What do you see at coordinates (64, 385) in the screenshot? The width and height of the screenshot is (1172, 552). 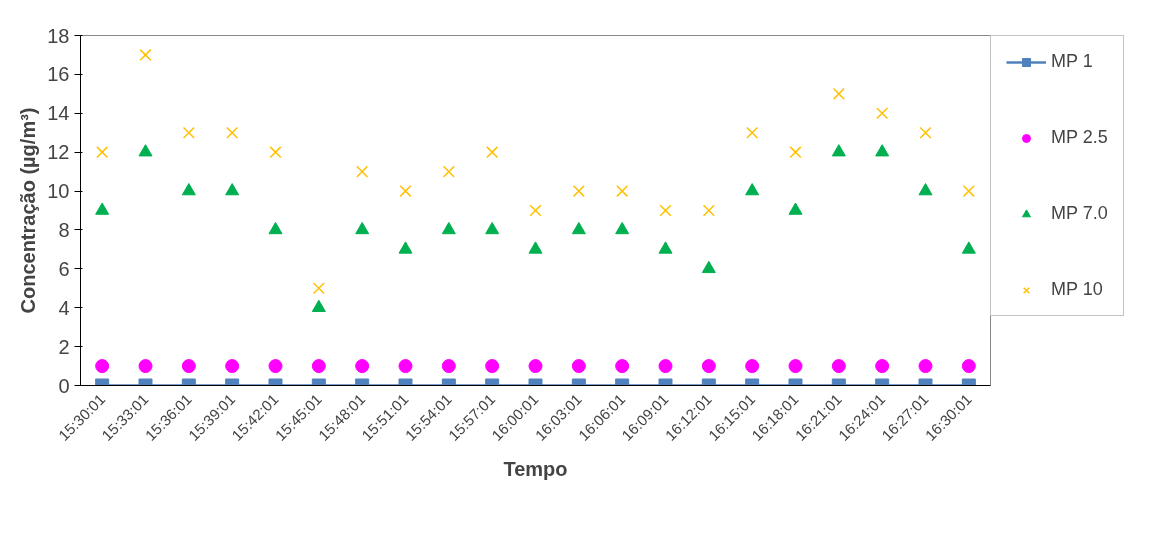 I see `y-tick-label: 0` at bounding box center [64, 385].